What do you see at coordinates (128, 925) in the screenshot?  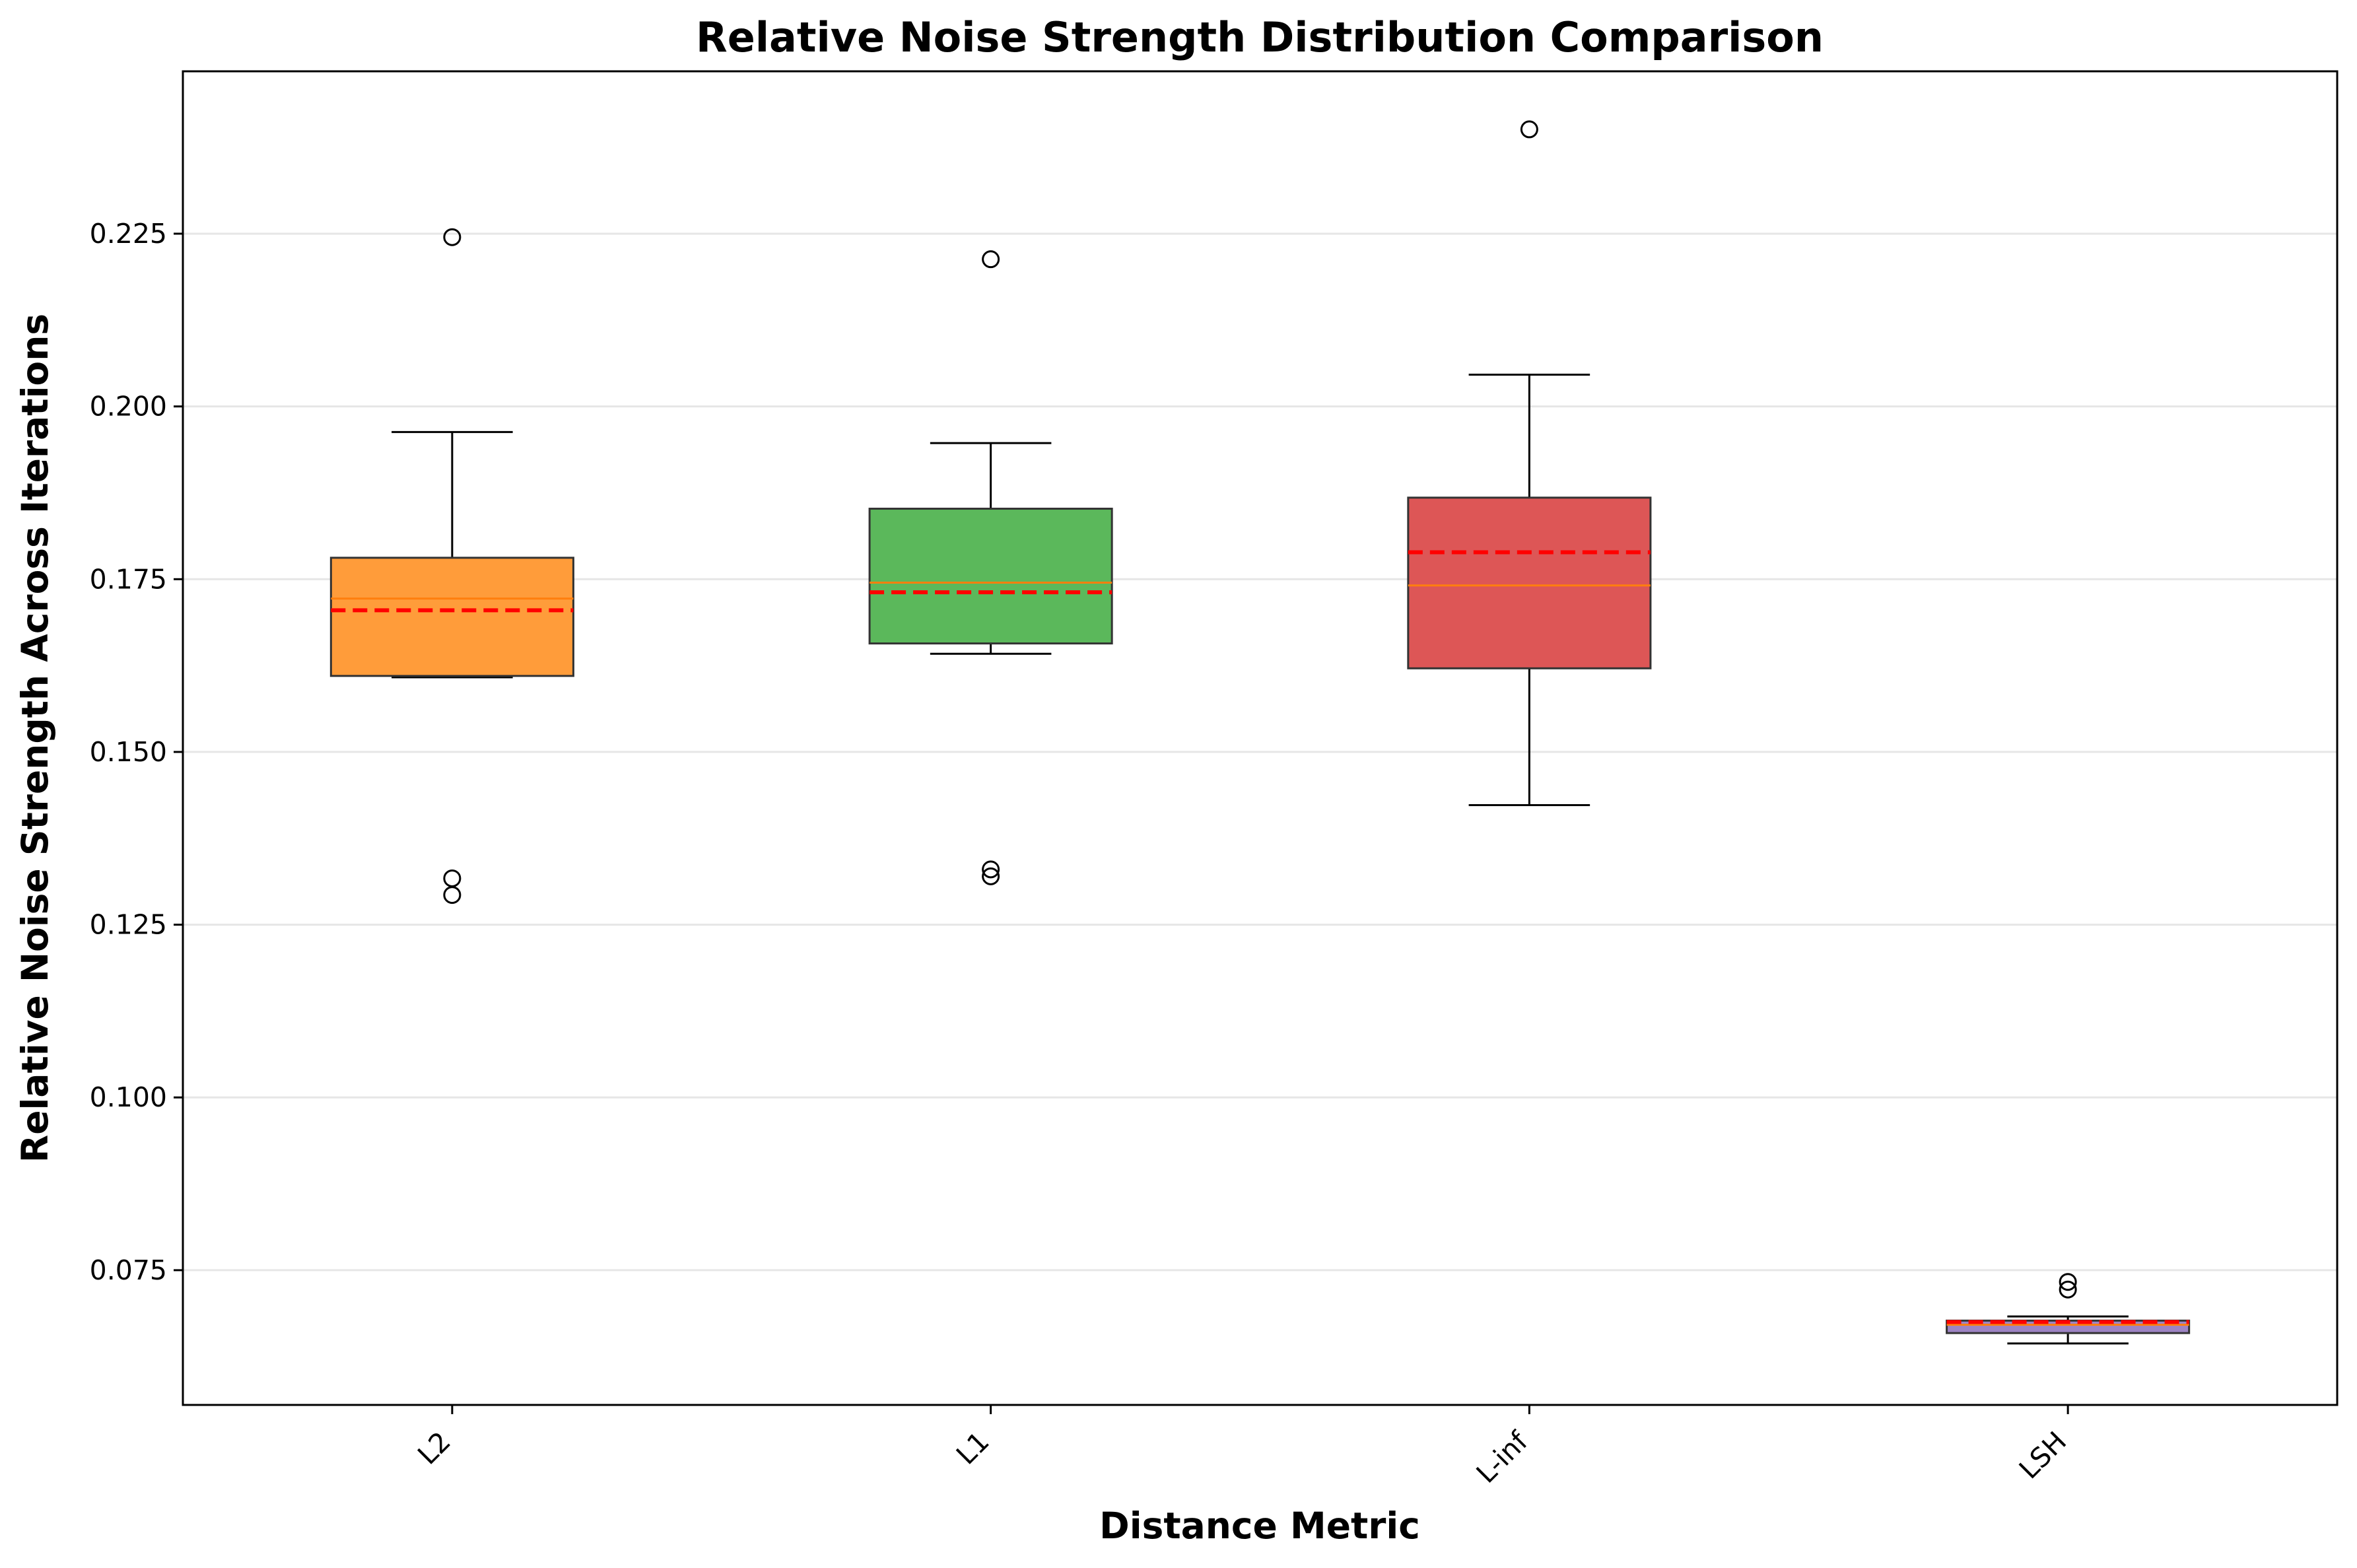 I see `y-tick-label: 0.125` at bounding box center [128, 925].